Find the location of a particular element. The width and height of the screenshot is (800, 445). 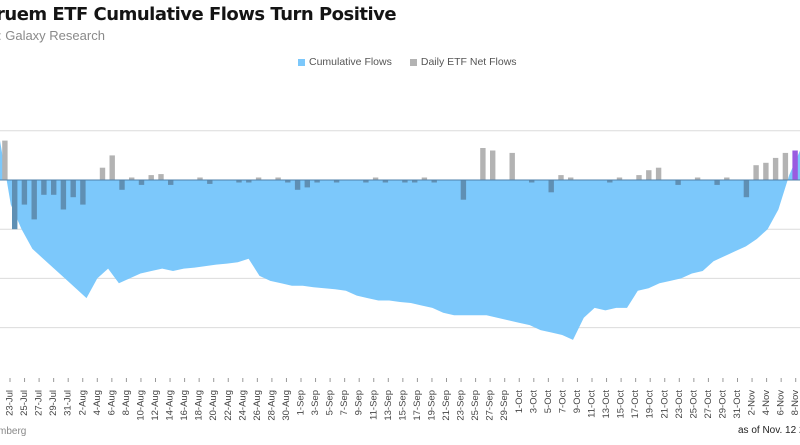

x-tick-label-26: 13-Sep is located at coordinates (388, 405).